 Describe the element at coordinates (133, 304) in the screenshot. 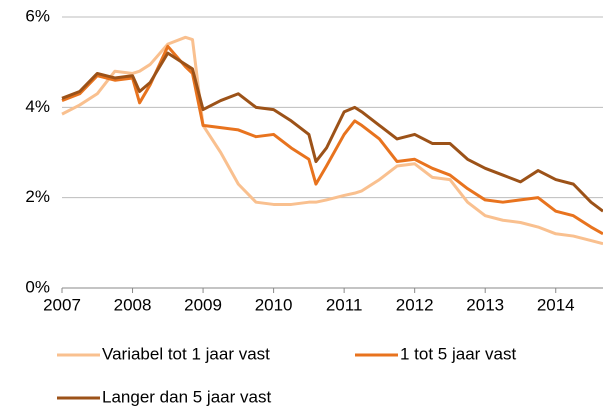

I see `x-tick-label: 2008` at that location.